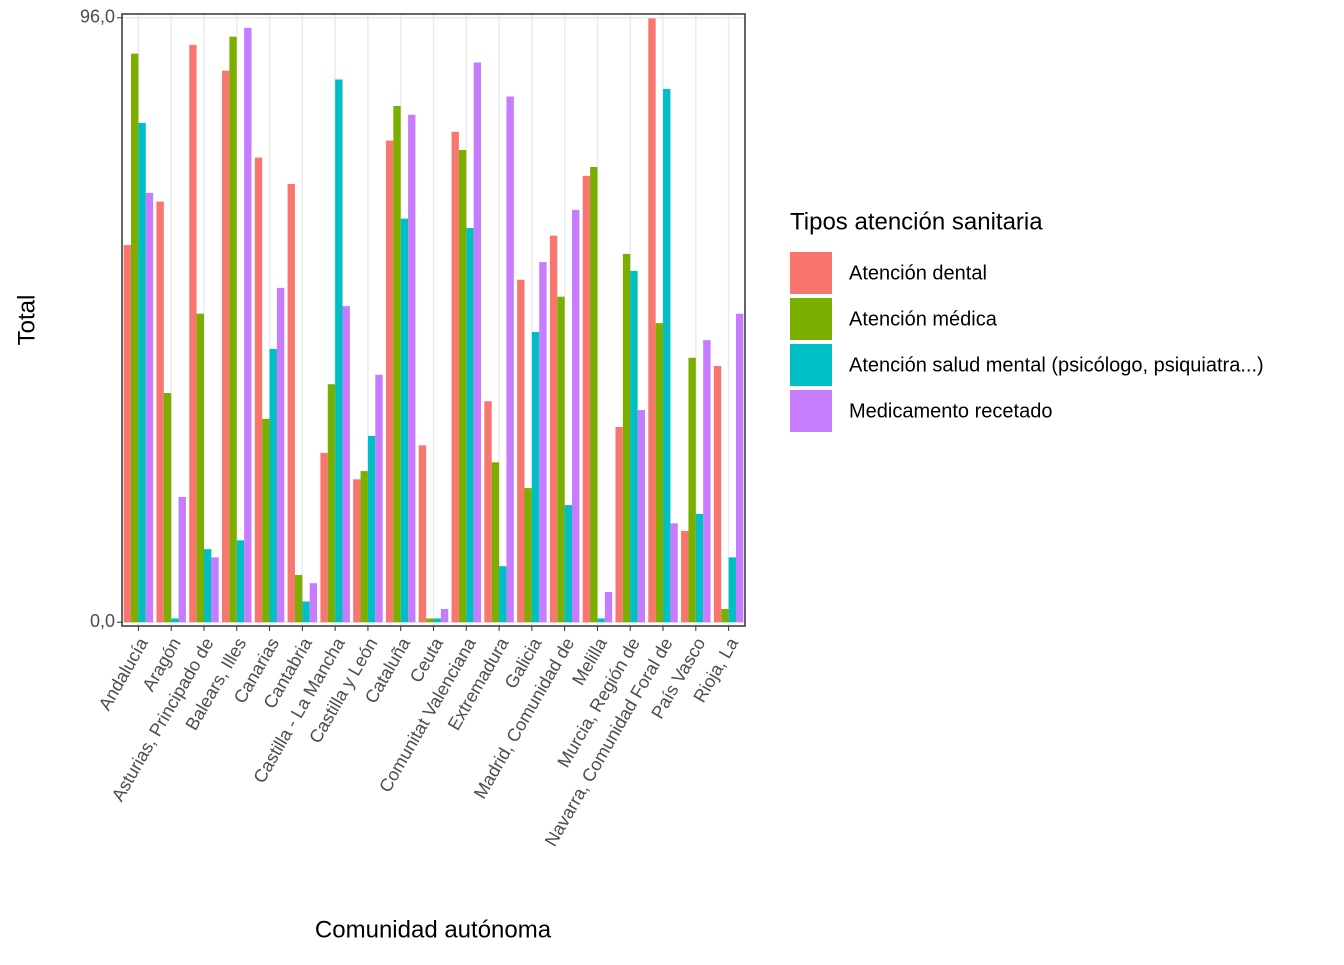  I want to click on legend-label: Atención médica, so click(923, 319).